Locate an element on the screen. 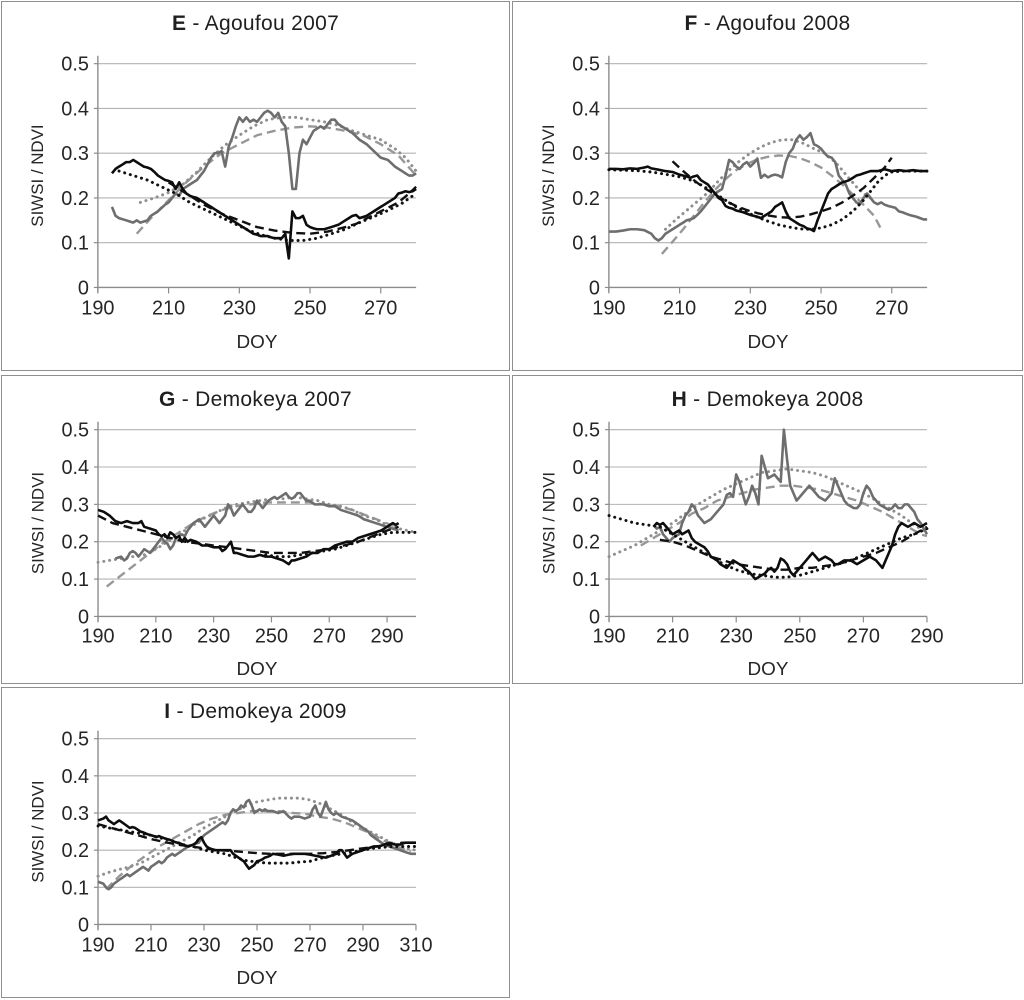  panel-title-text: - Demokeya 2009 is located at coordinates (258, 711).